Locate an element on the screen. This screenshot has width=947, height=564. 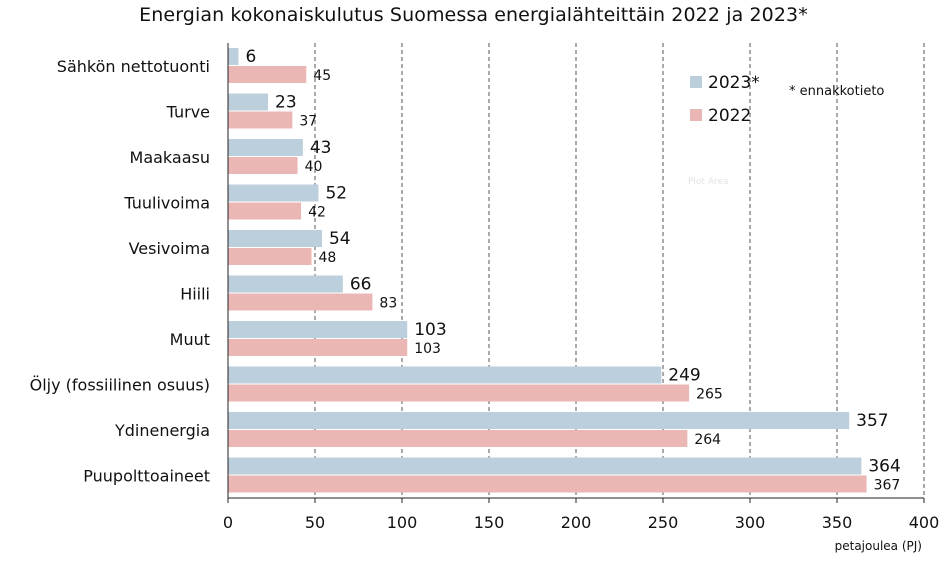
bar-6-s1 is located at coordinates (318, 347).